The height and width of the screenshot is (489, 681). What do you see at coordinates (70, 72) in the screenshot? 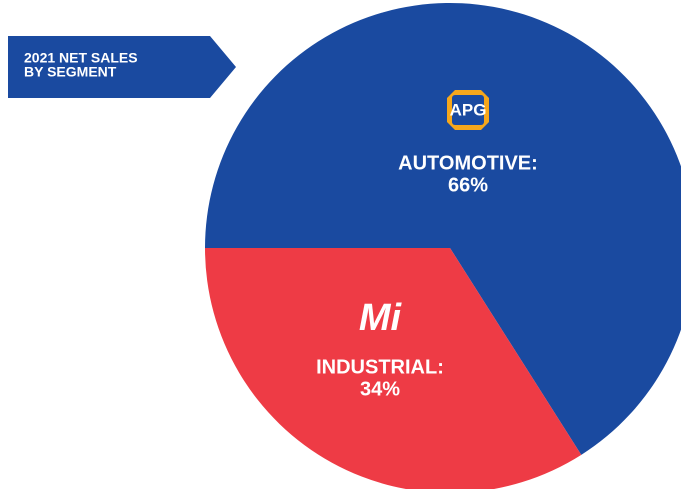
I see `chart-title: BY SEGMENT` at bounding box center [70, 72].